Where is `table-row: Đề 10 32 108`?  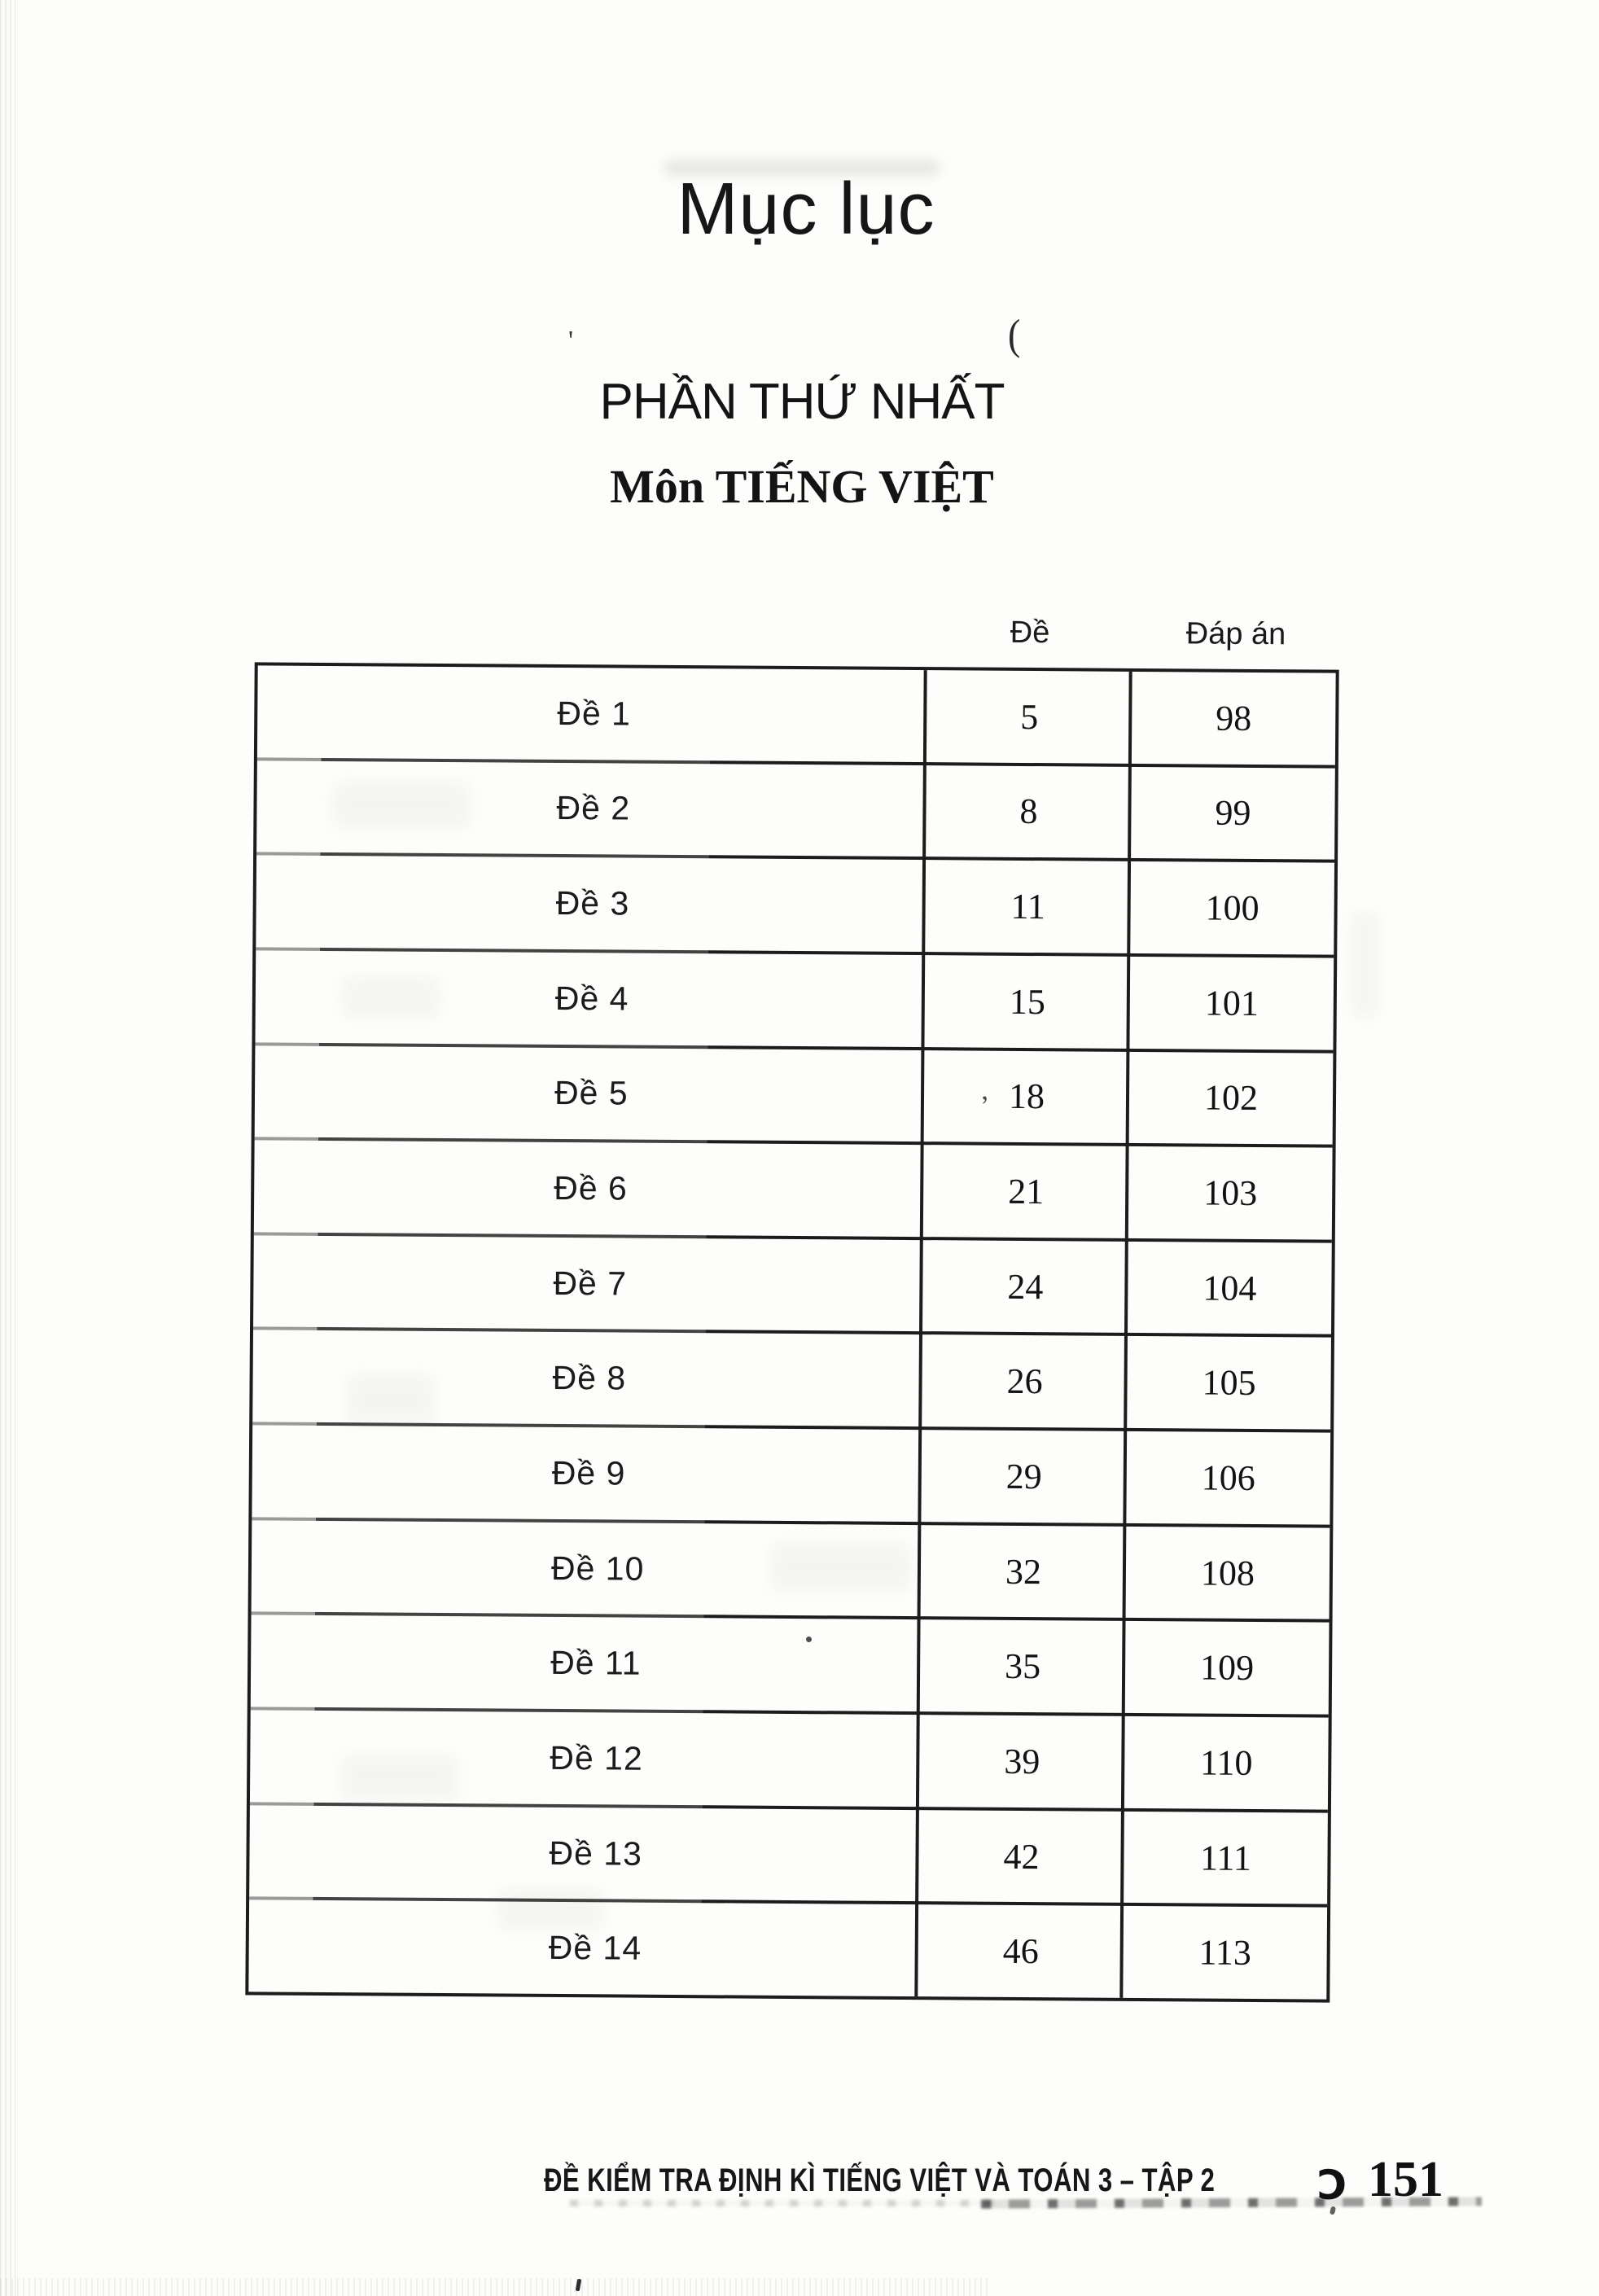 table-row: Đề 10 32 108 is located at coordinates (790, 1571).